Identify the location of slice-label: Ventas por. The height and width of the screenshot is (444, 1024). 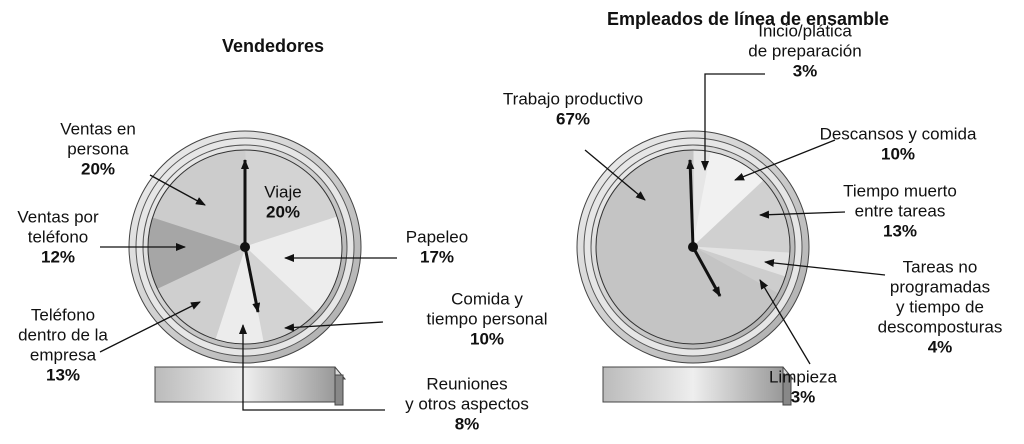
(58, 216).